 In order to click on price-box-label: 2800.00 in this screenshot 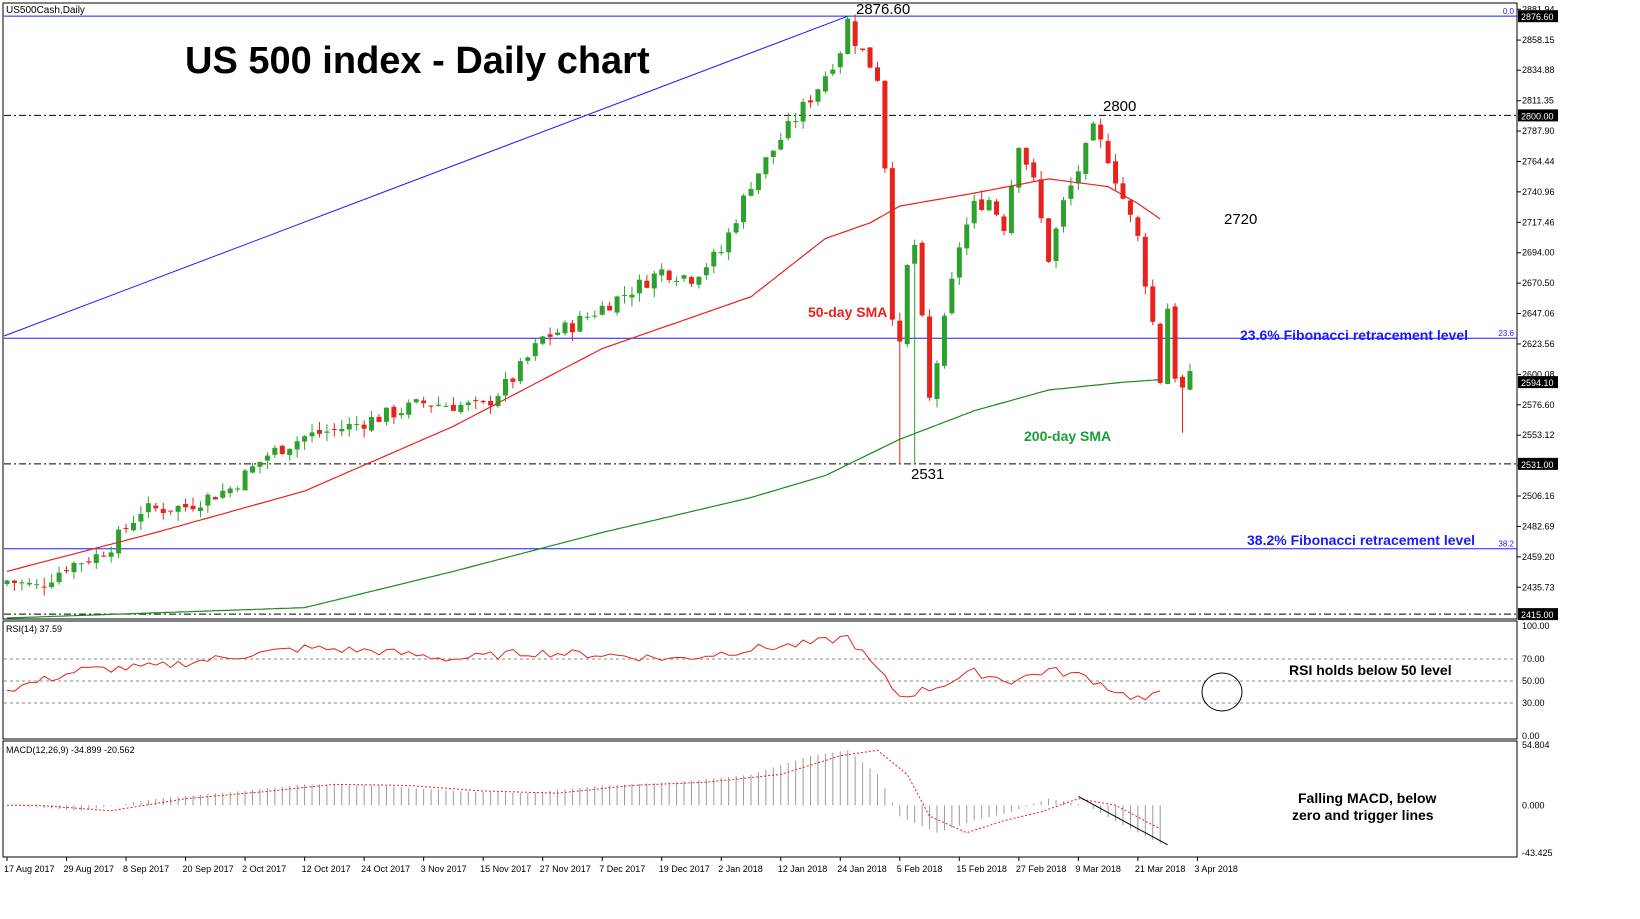, I will do `click(1537, 116)`.